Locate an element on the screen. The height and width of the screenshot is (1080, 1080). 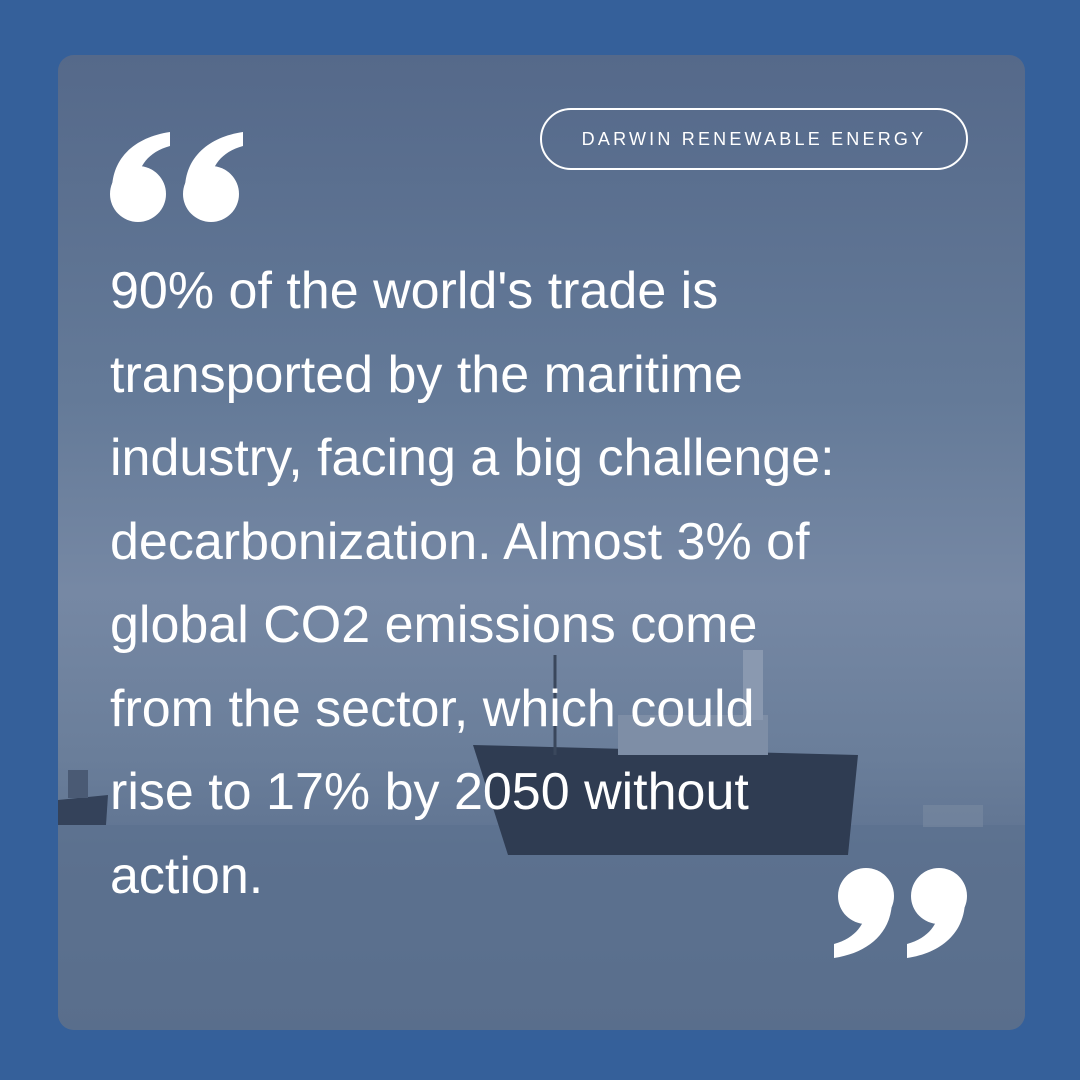
brand-label: DARWIN RENEWABLE ENERGY is located at coordinates (754, 138).